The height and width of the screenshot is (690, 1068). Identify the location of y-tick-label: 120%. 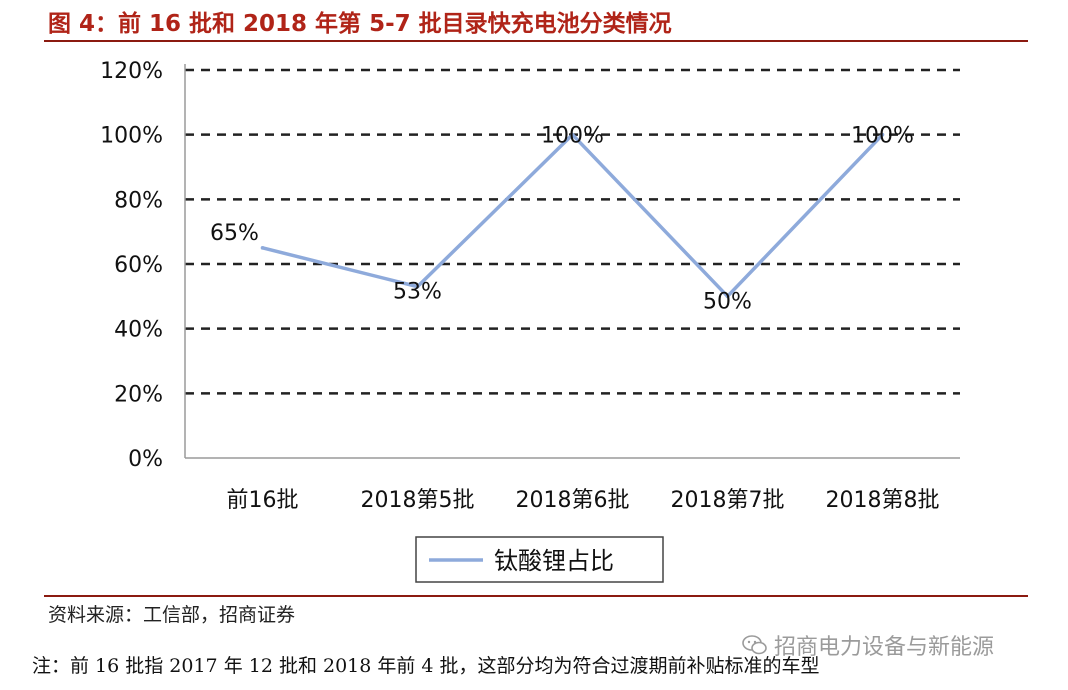
(131, 71).